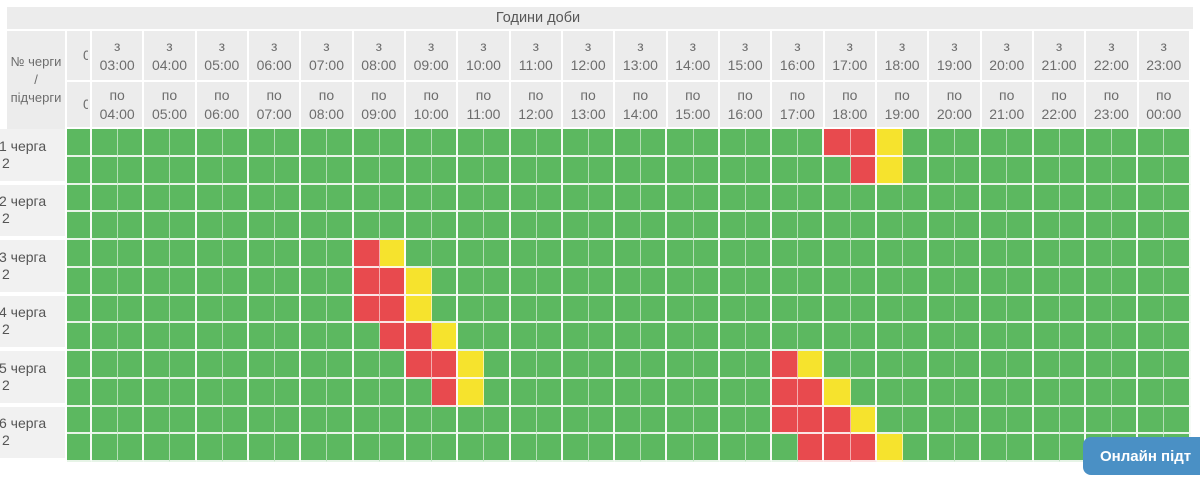 This screenshot has height=488, width=1200. Describe the element at coordinates (1146, 456) in the screenshot. I see `online-support-label: Онлайн підт` at that location.